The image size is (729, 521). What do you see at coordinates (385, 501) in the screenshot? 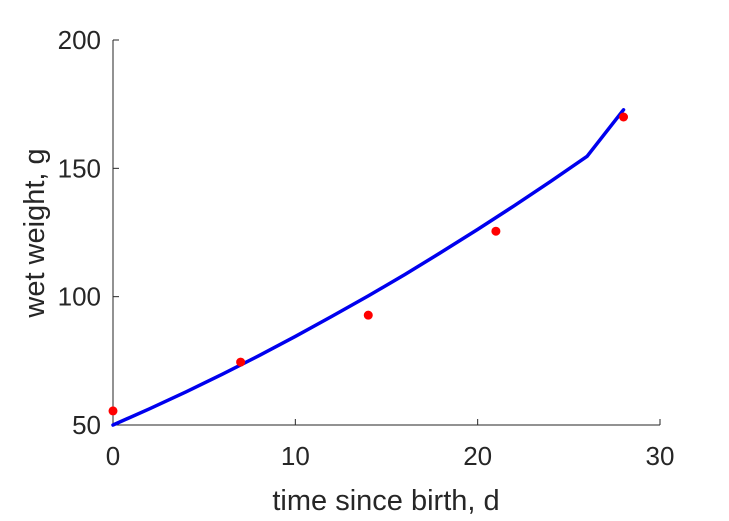
I see `x-axis-label: time since birth, d` at bounding box center [385, 501].